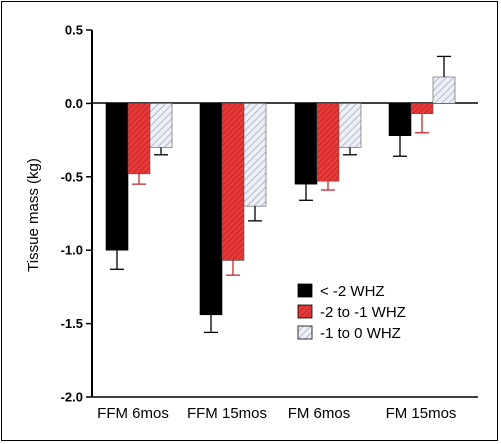 This screenshot has height=444, width=501. Describe the element at coordinates (352, 291) in the screenshot. I see `legend-label: < -2 WHZ` at that location.